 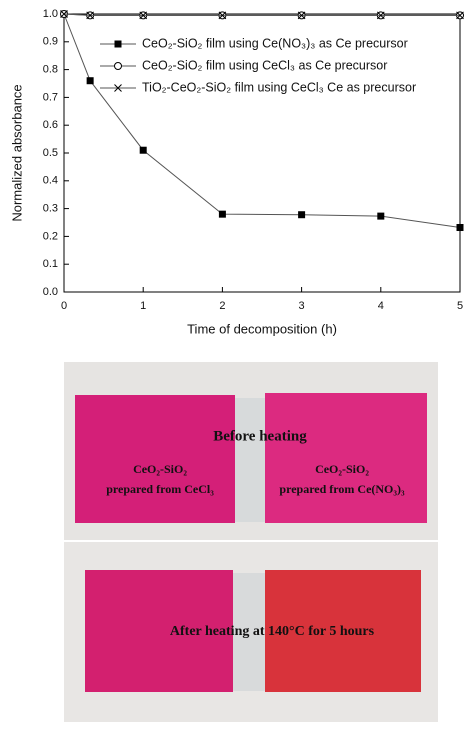 What do you see at coordinates (64, 306) in the screenshot?
I see `x-tick-label: 0` at bounding box center [64, 306].